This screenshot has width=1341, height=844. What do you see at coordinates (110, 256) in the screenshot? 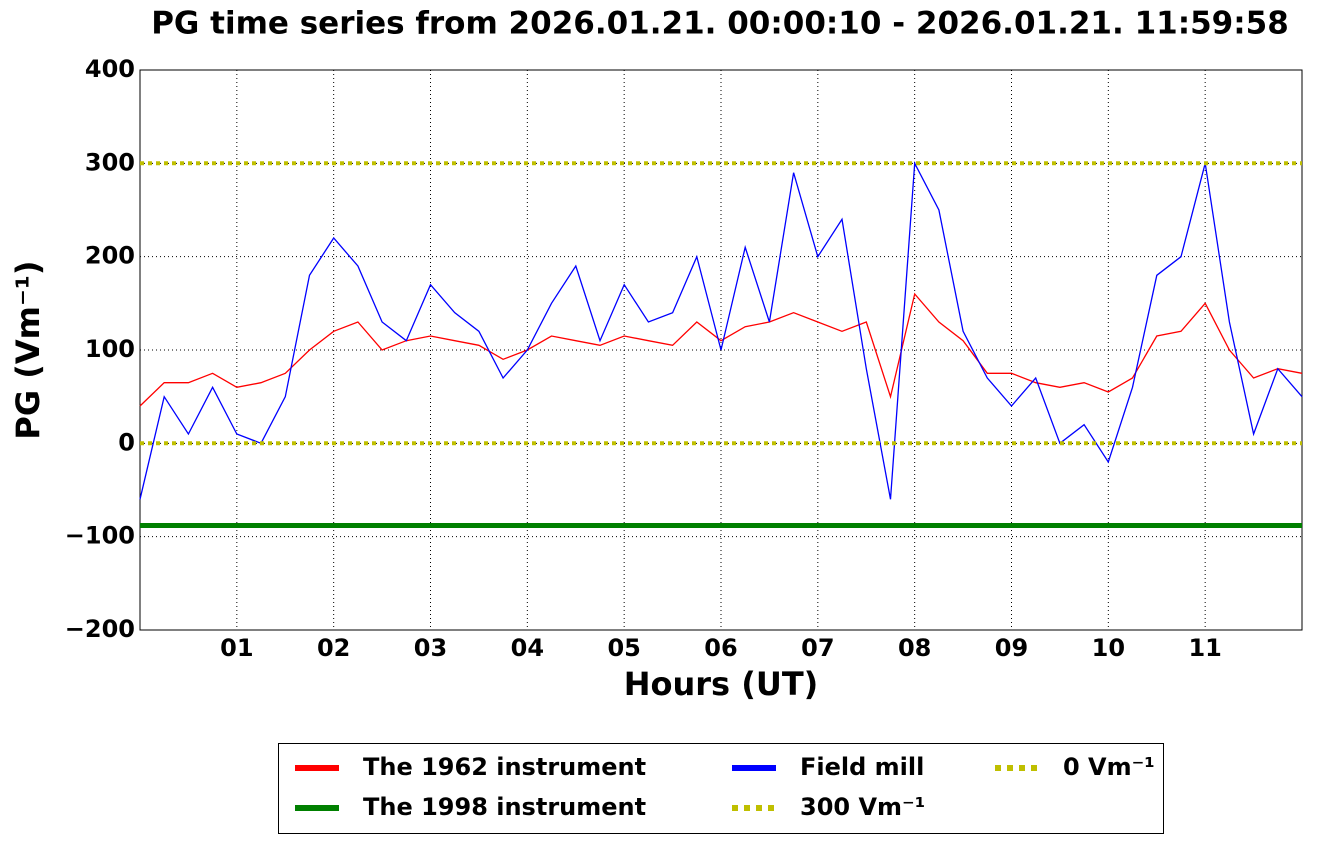
I see `y-tick-label: 200` at bounding box center [110, 256].